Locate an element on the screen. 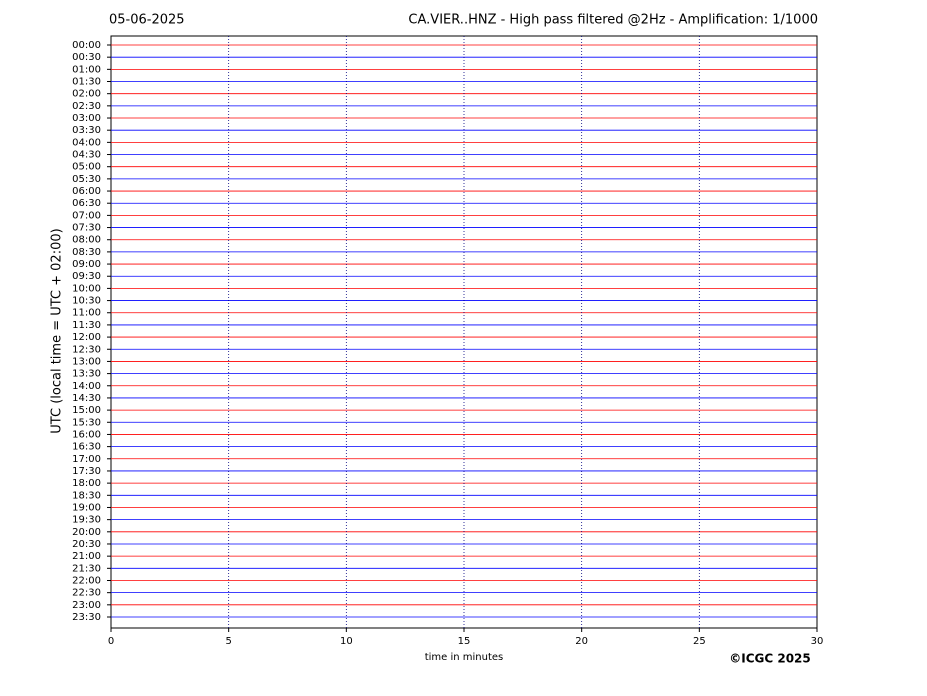  y-tick-label: 20:00 is located at coordinates (86, 532).